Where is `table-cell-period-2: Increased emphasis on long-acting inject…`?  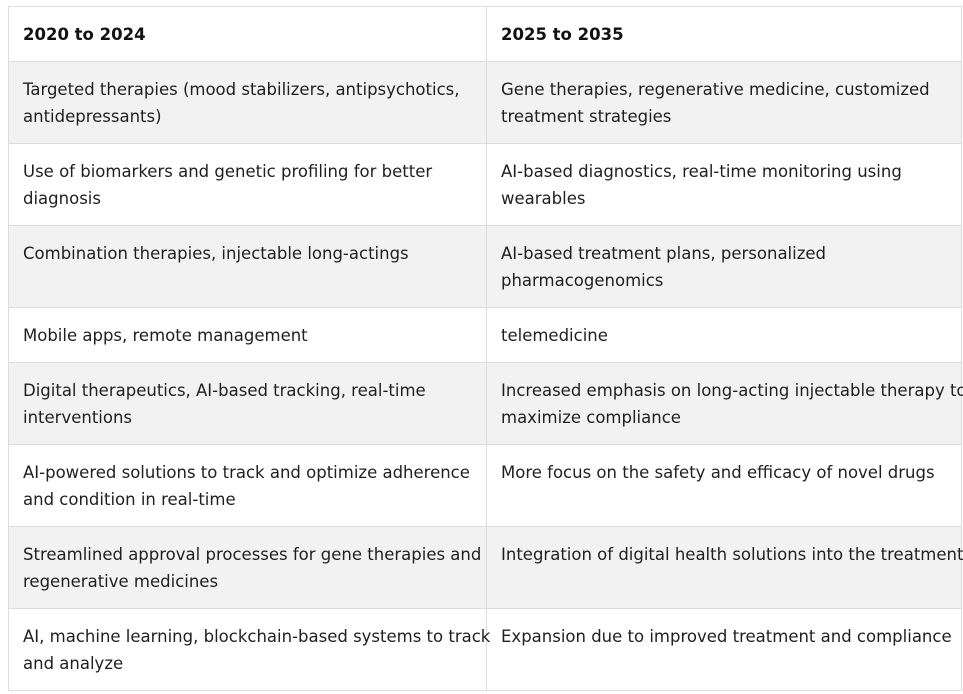
table-cell-period-2: Increased emphasis on long-acting inject… is located at coordinates (724, 403).